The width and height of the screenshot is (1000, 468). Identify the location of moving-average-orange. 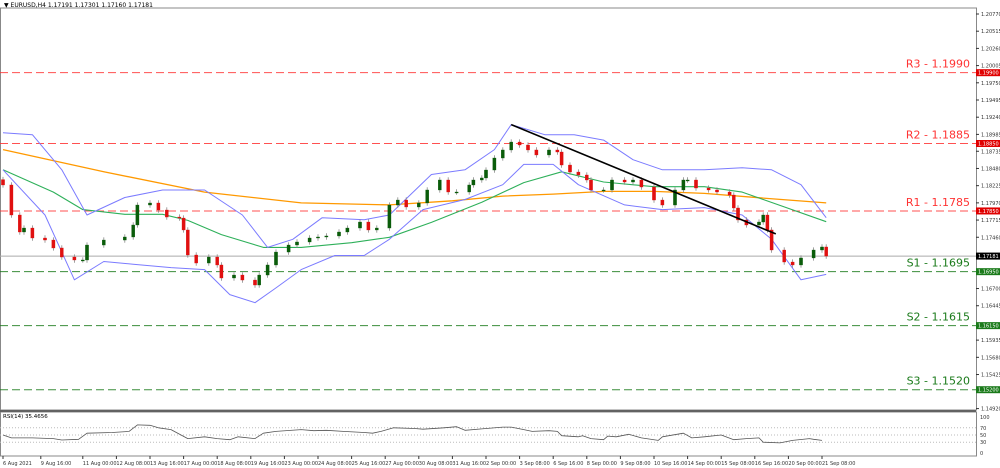
(414, 177).